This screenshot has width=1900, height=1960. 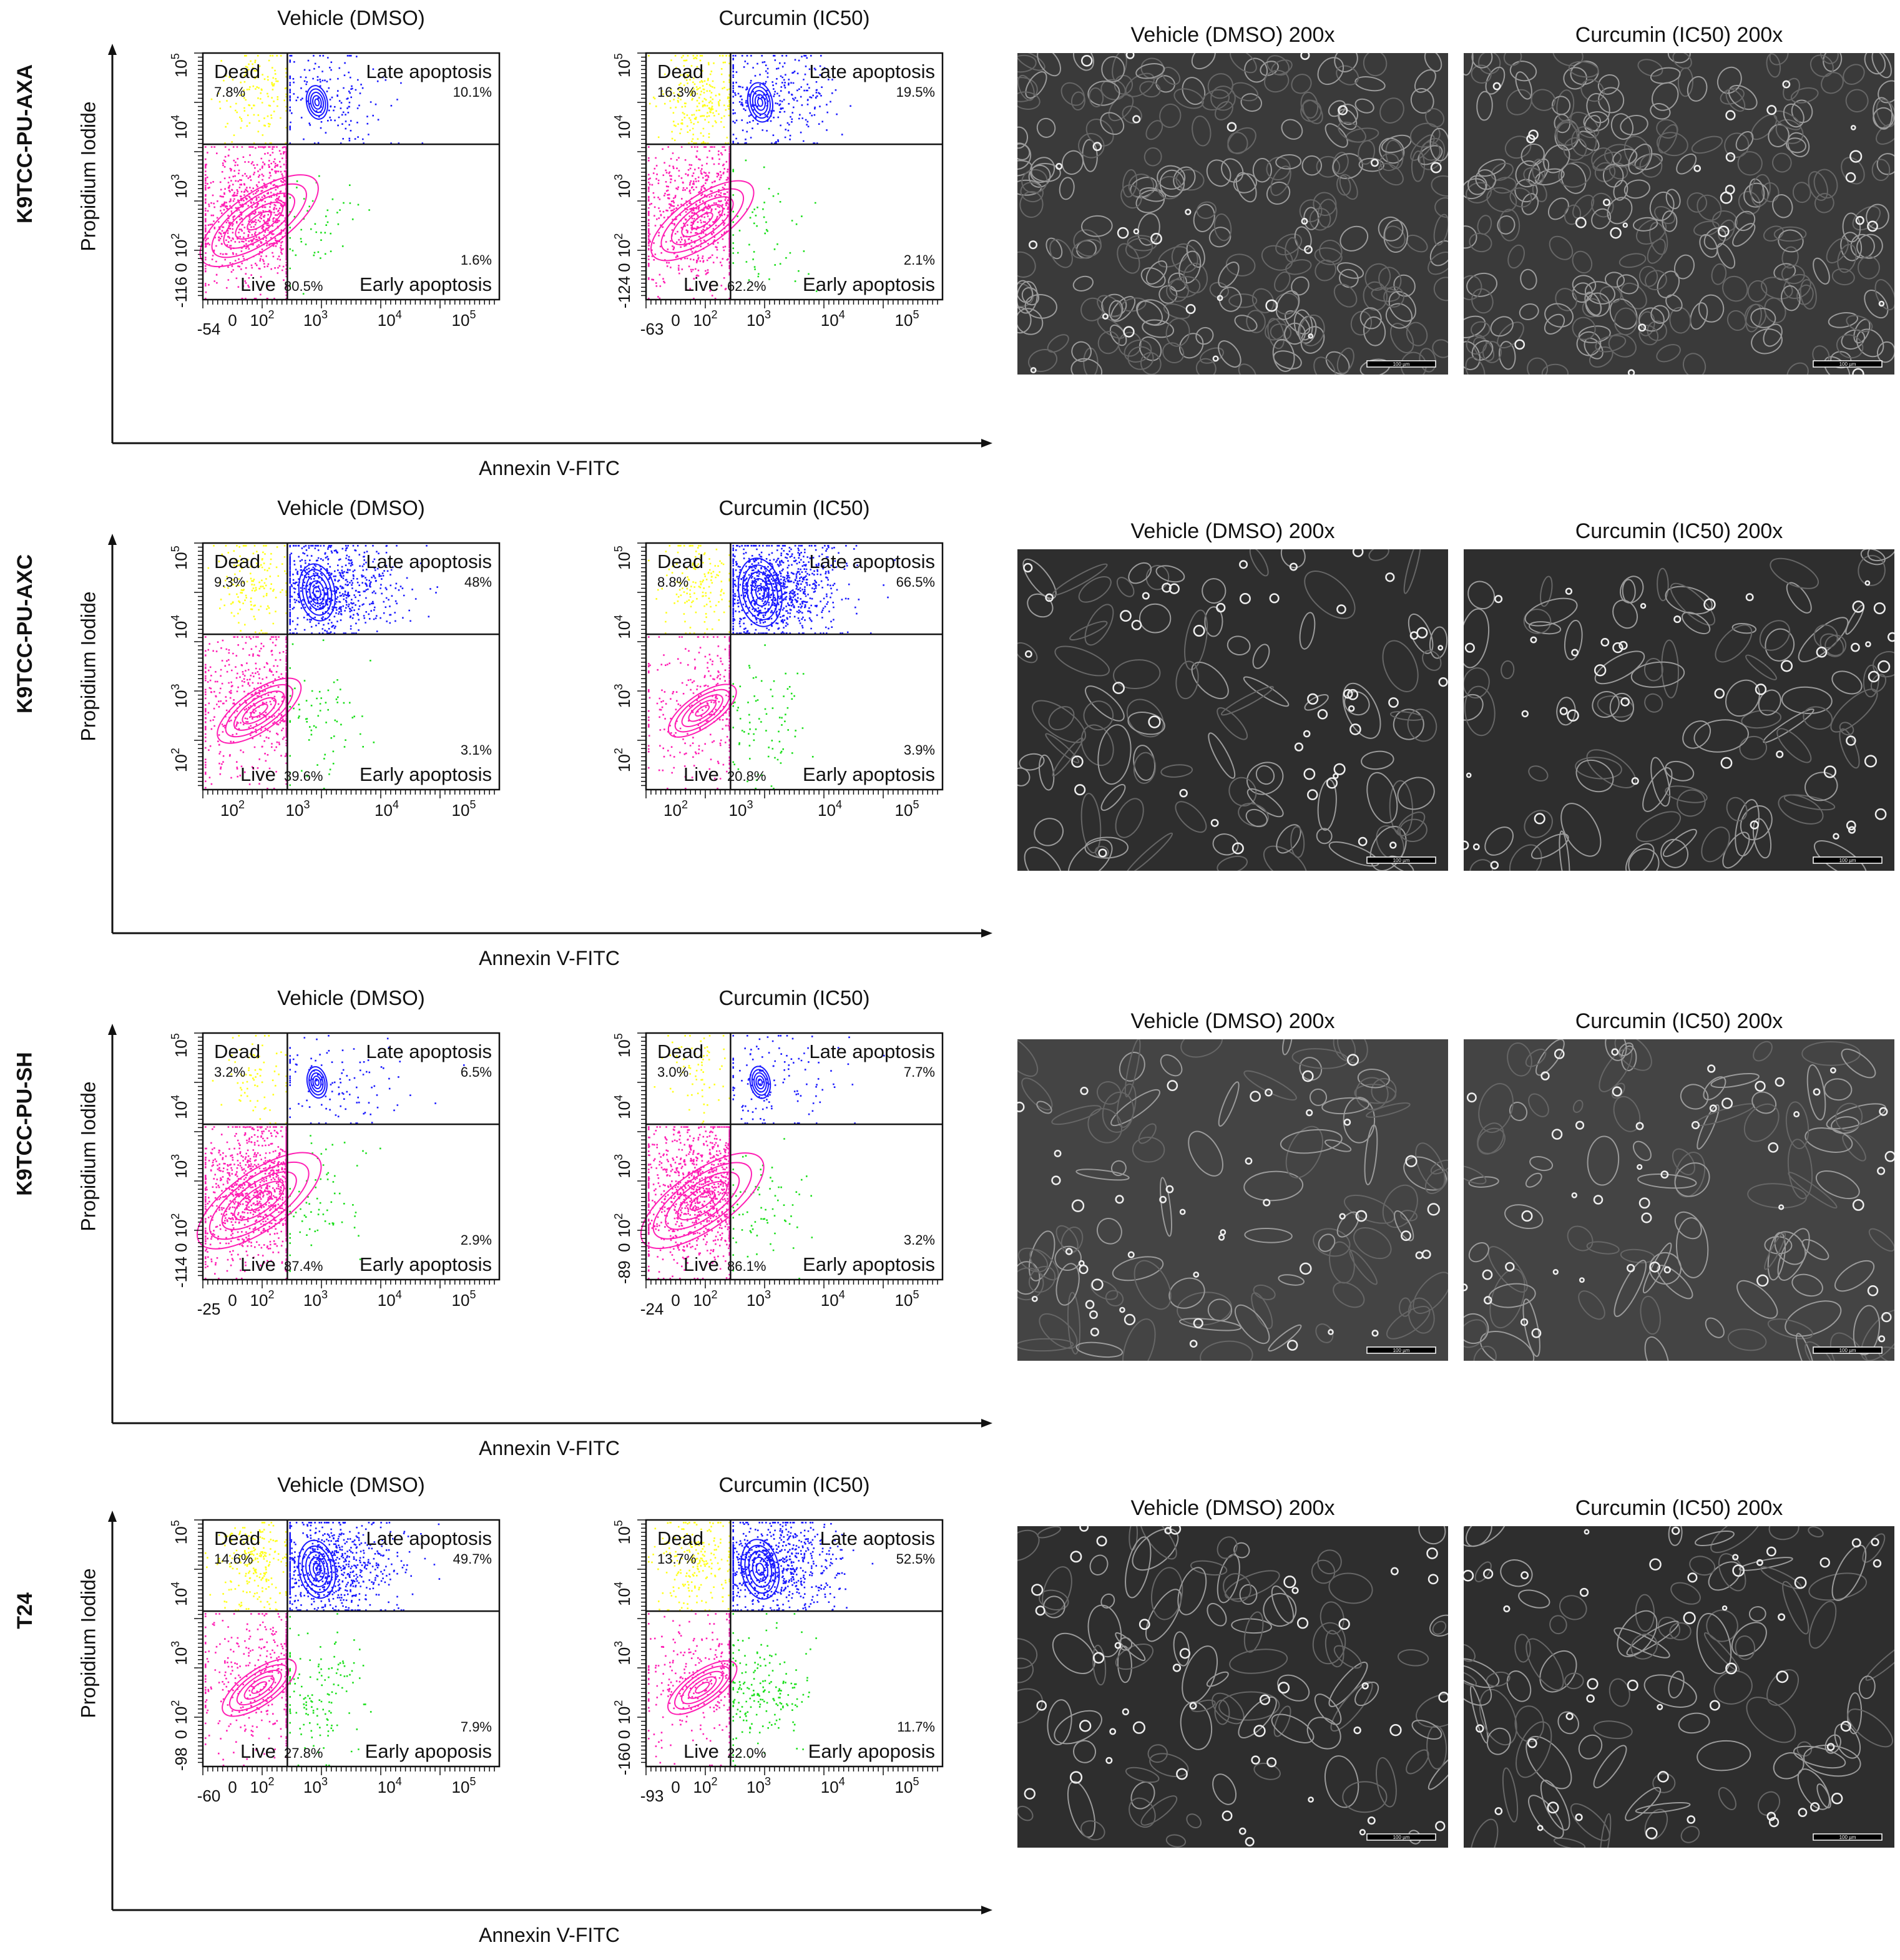 I want to click on event-dots, so click(x=323, y=1644).